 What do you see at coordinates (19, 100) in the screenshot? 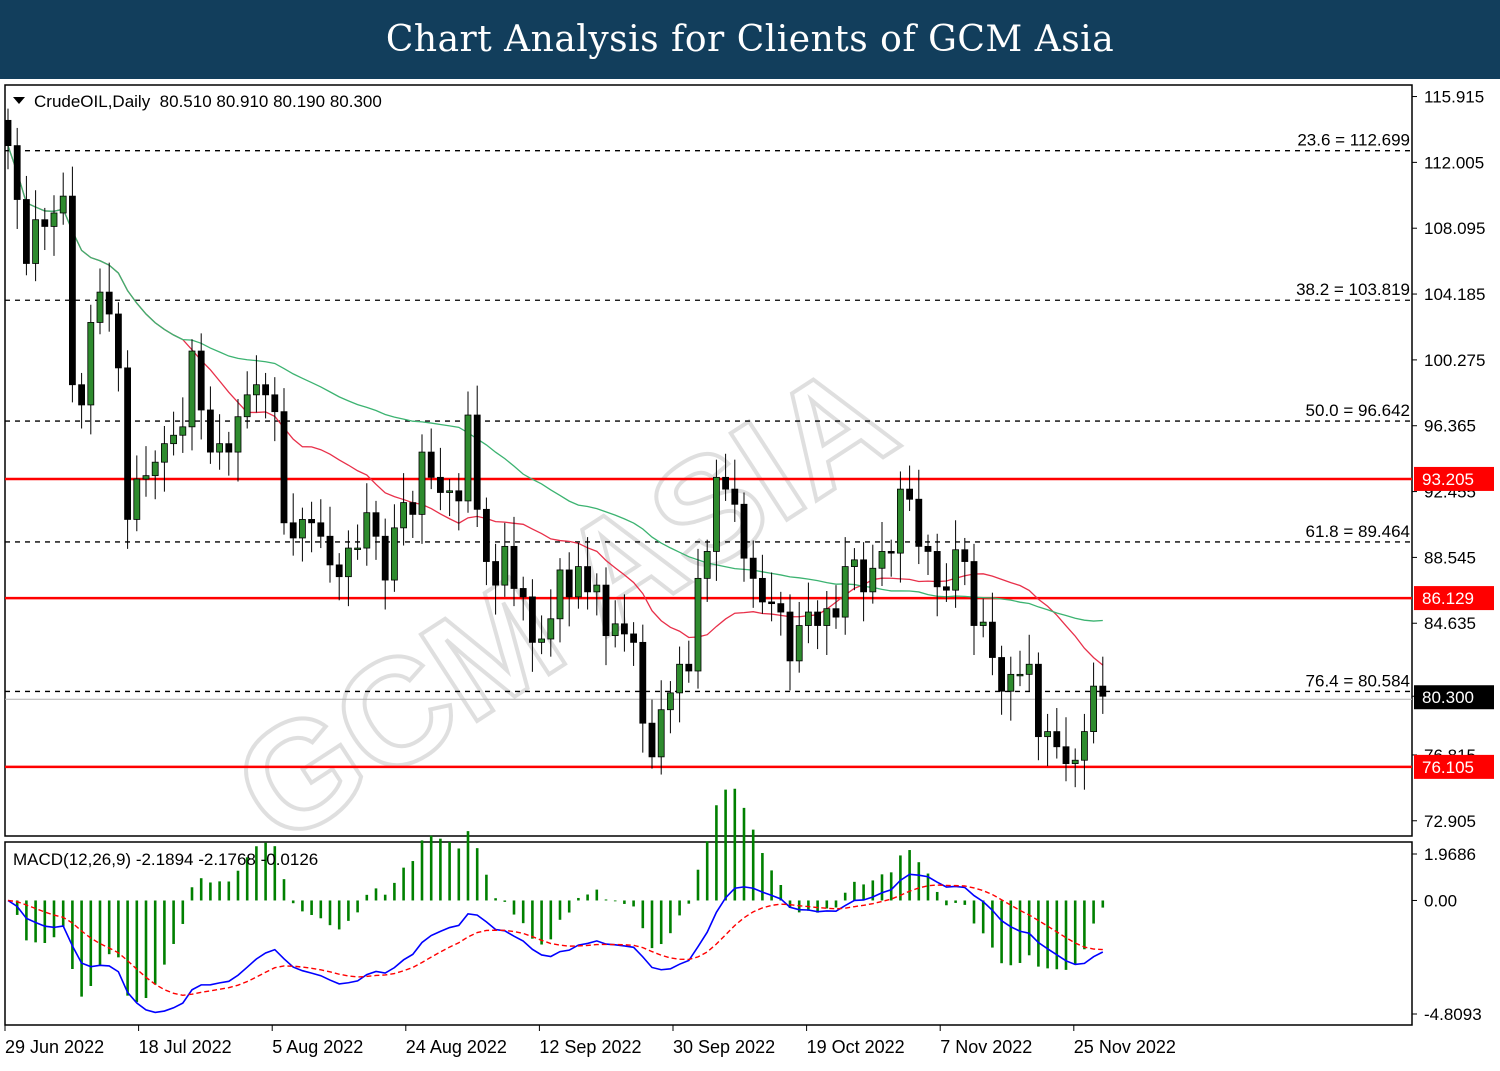
I see `dropdown-triangle-icon` at bounding box center [19, 100].